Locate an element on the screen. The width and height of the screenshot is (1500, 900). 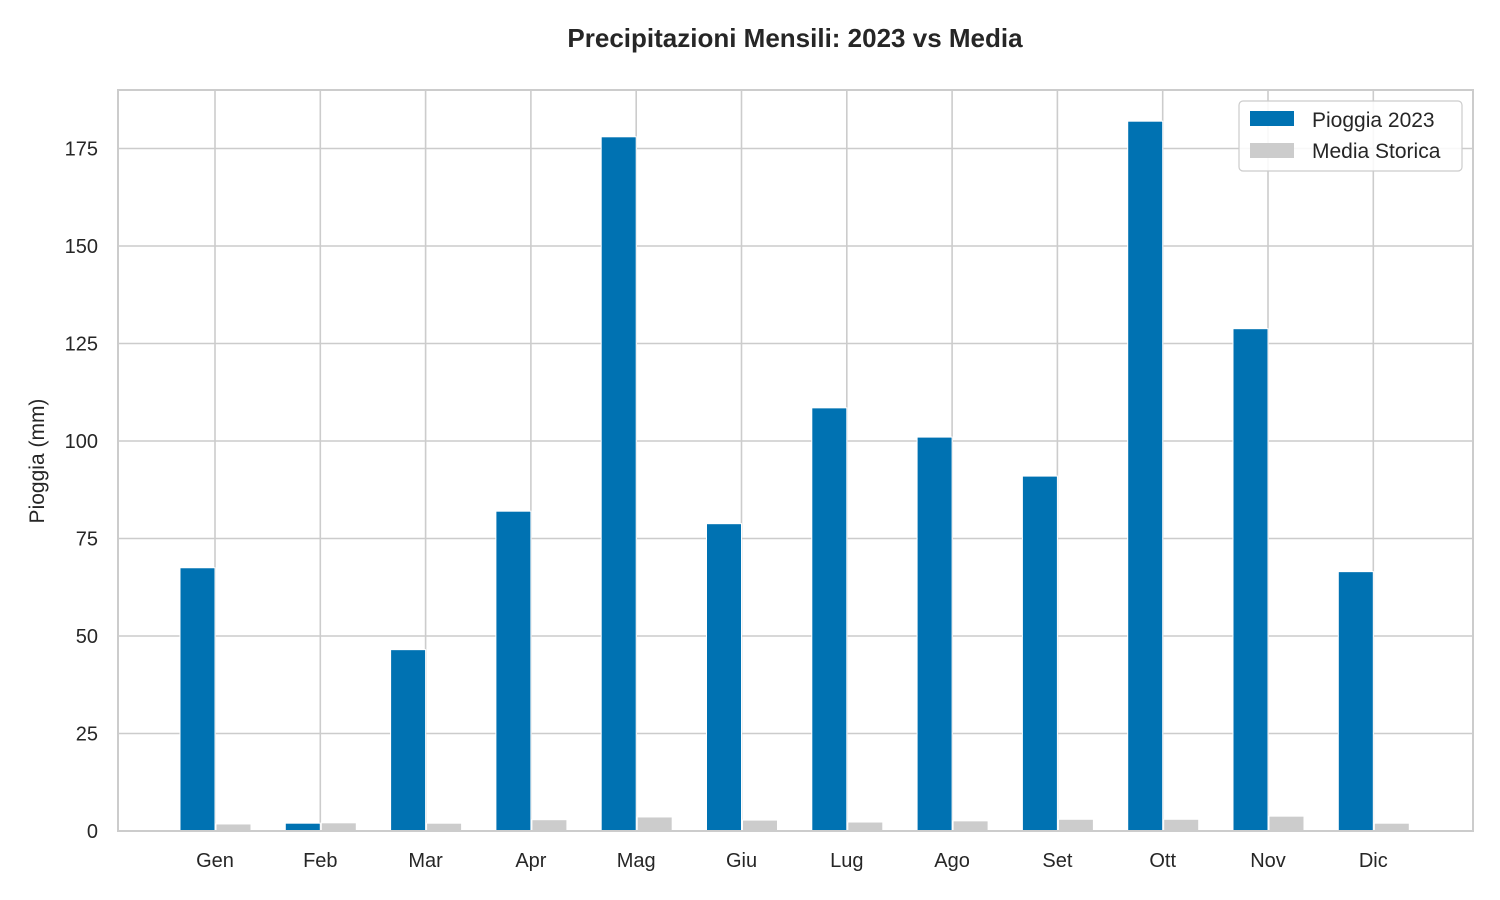
y-tick-label: 175 is located at coordinates (81, 150).